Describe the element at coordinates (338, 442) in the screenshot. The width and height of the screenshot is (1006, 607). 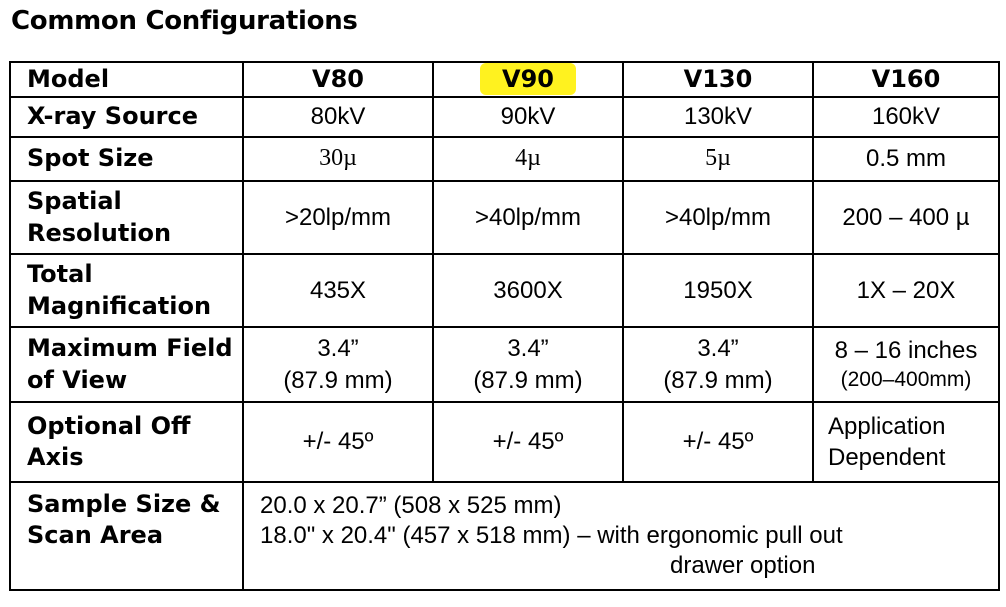
I see `cell-offaxis-v80: +/- 45º` at that location.